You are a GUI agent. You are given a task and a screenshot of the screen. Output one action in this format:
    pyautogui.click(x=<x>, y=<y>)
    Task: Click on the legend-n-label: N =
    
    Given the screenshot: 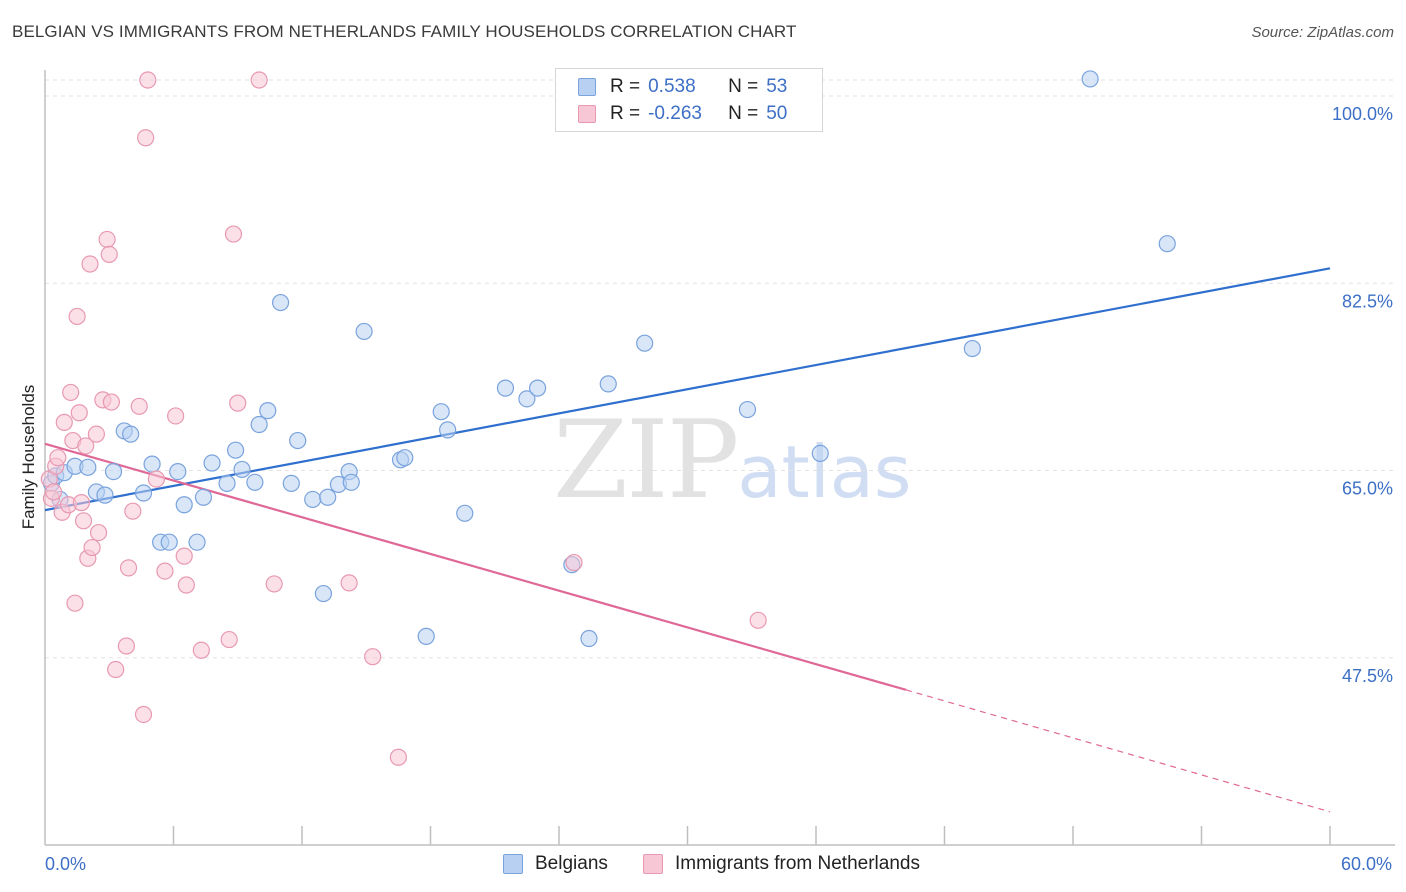 What is the action you would take?
    pyautogui.click(x=743, y=86)
    